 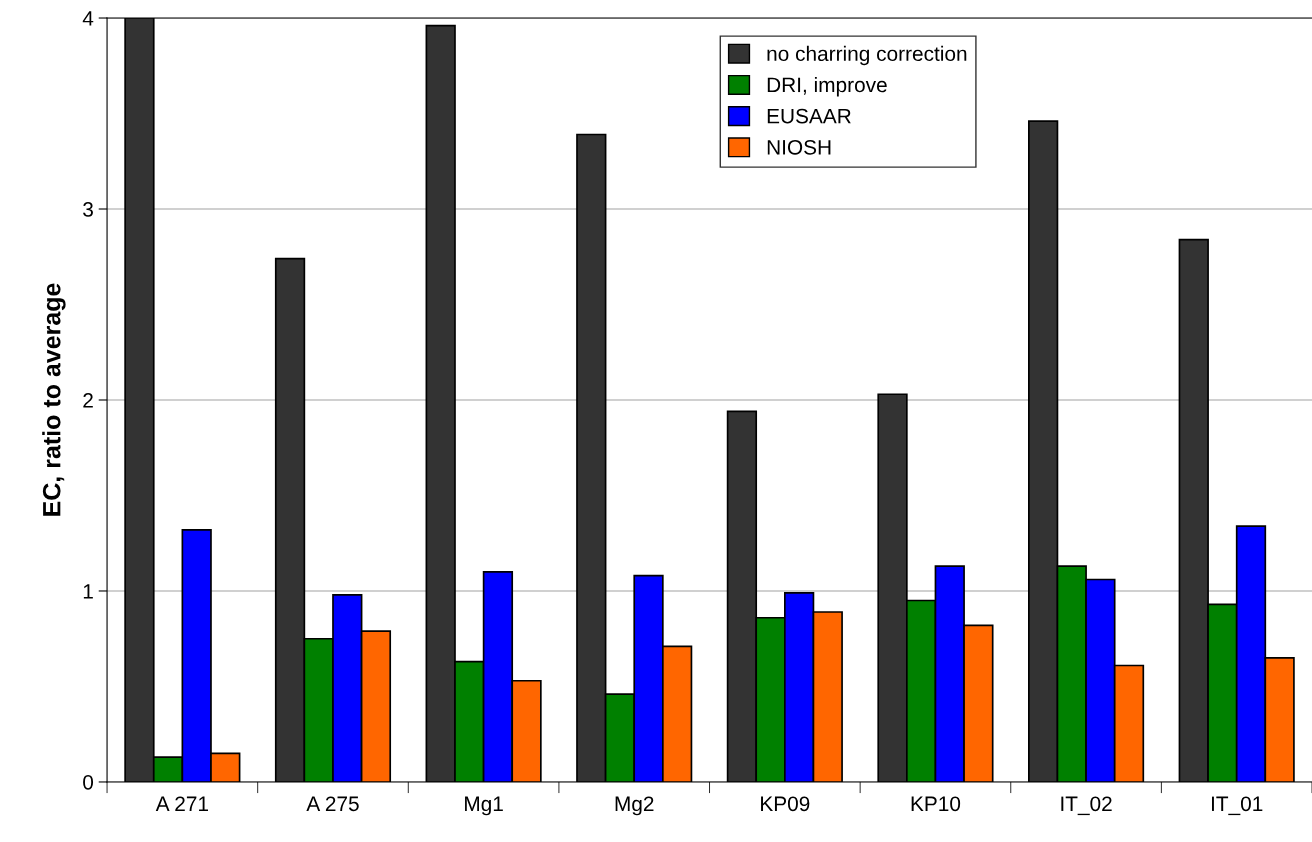 I want to click on x-tick-label: IT_01, so click(x=1237, y=806).